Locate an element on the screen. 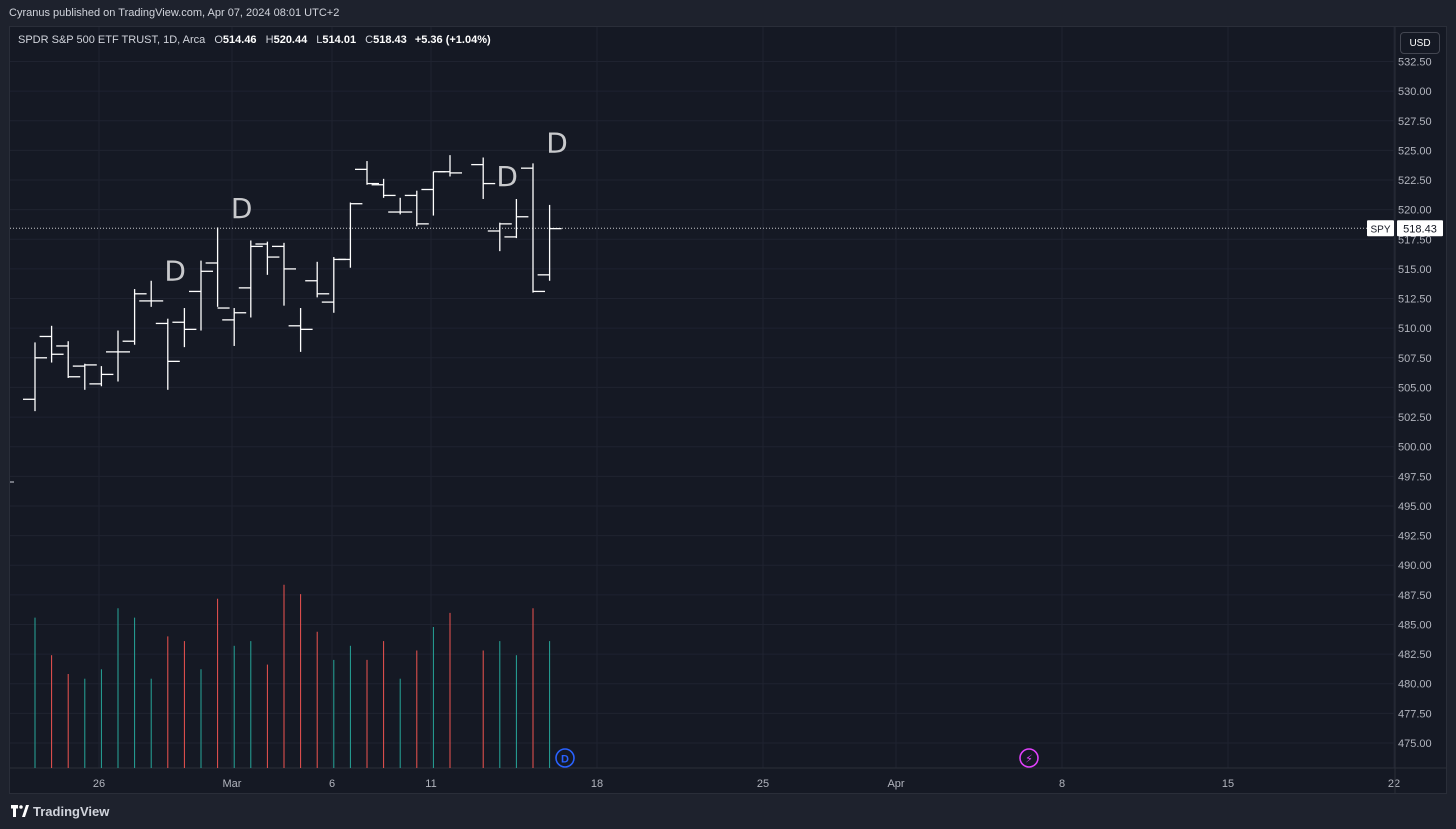 This screenshot has width=1456, height=829. price-tag-value-box is located at coordinates (1420, 228).